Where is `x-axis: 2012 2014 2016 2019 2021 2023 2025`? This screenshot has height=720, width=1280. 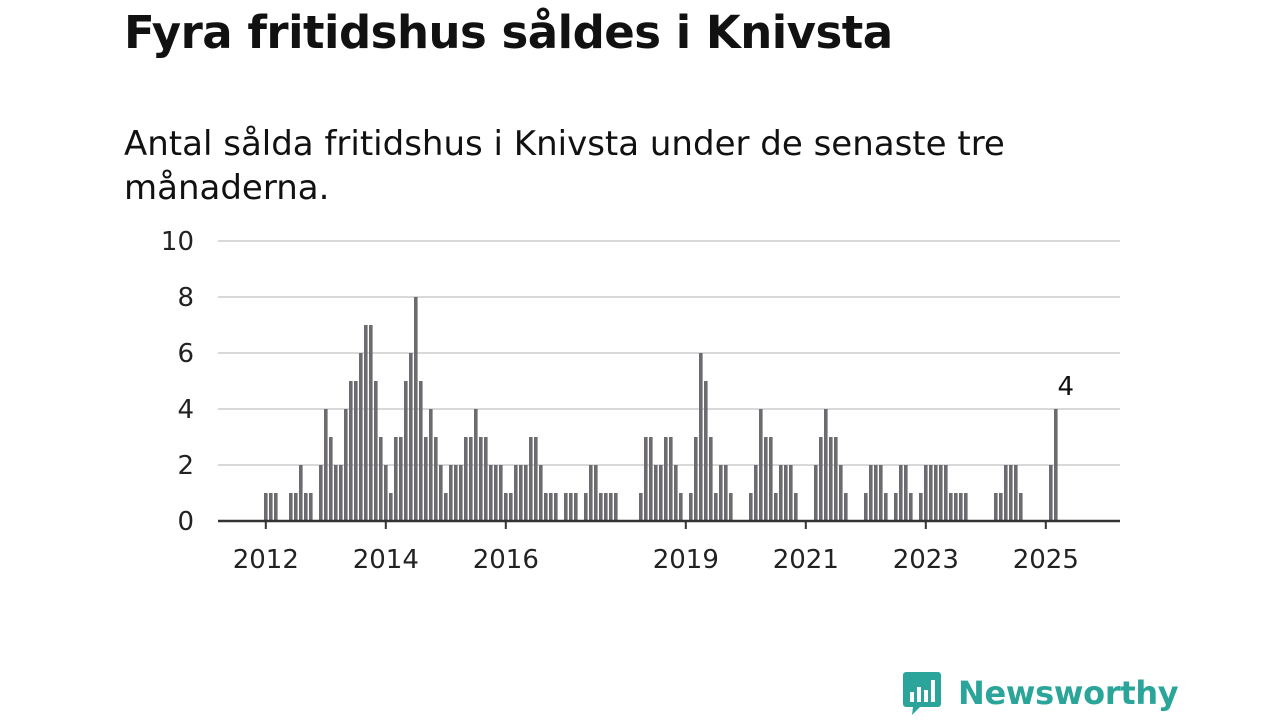 x-axis: 2012 2014 2016 2019 2021 2023 2025 is located at coordinates (669, 547).